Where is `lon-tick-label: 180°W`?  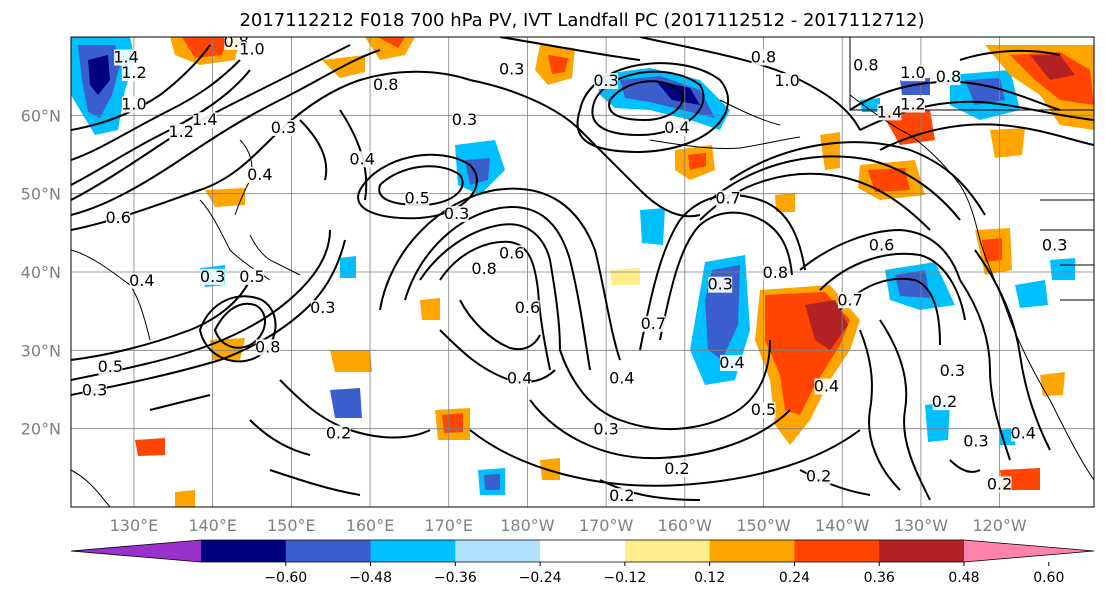
lon-tick-label: 180°W is located at coordinates (527, 525).